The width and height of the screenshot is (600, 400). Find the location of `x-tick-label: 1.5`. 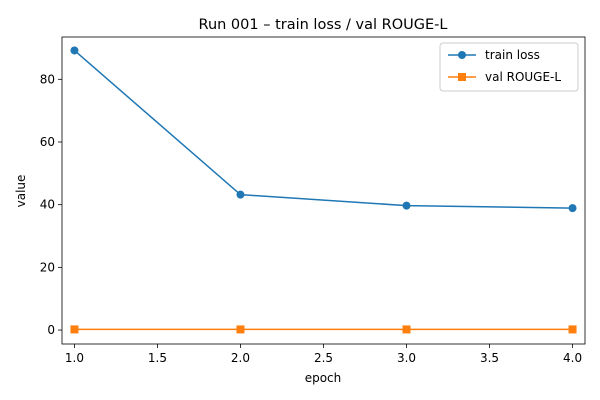

x-tick-label: 1.5 is located at coordinates (157, 358).